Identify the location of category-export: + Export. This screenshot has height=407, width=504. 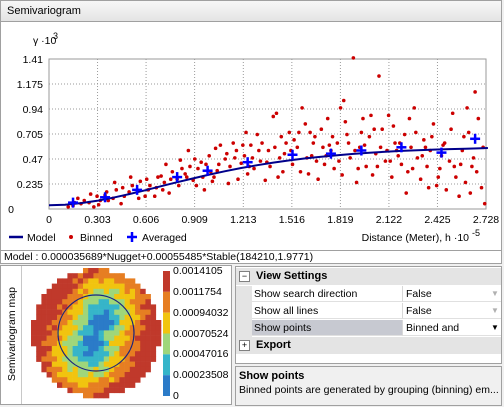
(368, 345).